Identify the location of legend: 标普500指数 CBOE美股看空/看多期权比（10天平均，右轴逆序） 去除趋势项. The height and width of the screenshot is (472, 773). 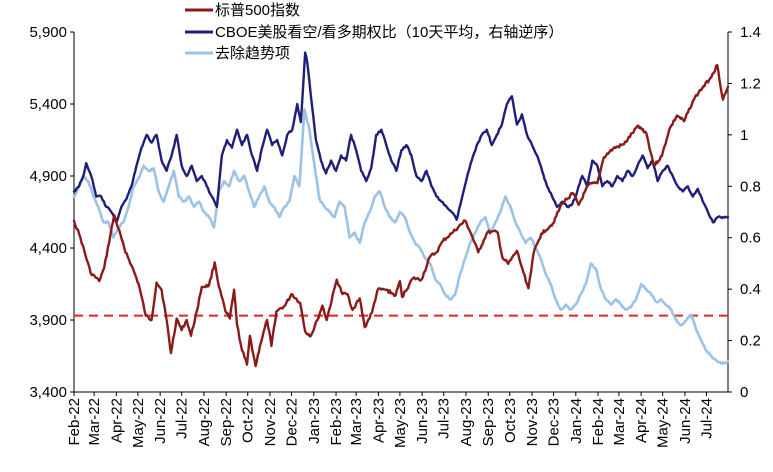
(374, 32).